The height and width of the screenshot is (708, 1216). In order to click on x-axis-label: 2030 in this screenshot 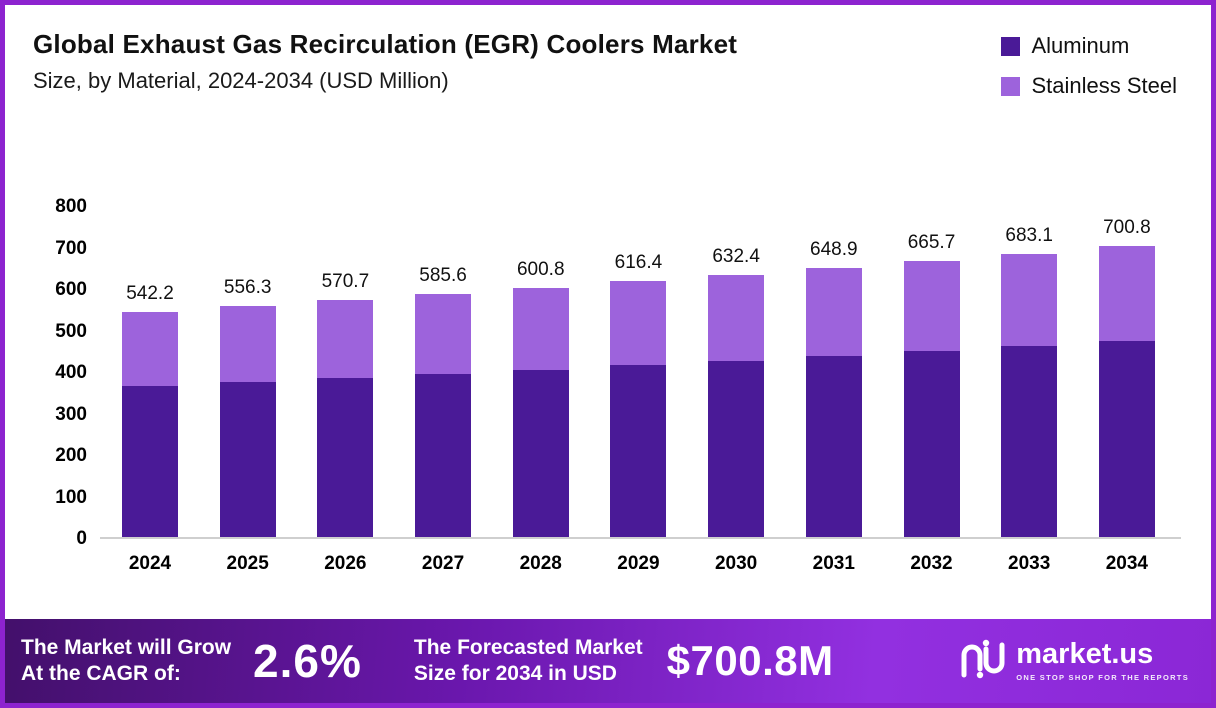, I will do `click(736, 563)`.